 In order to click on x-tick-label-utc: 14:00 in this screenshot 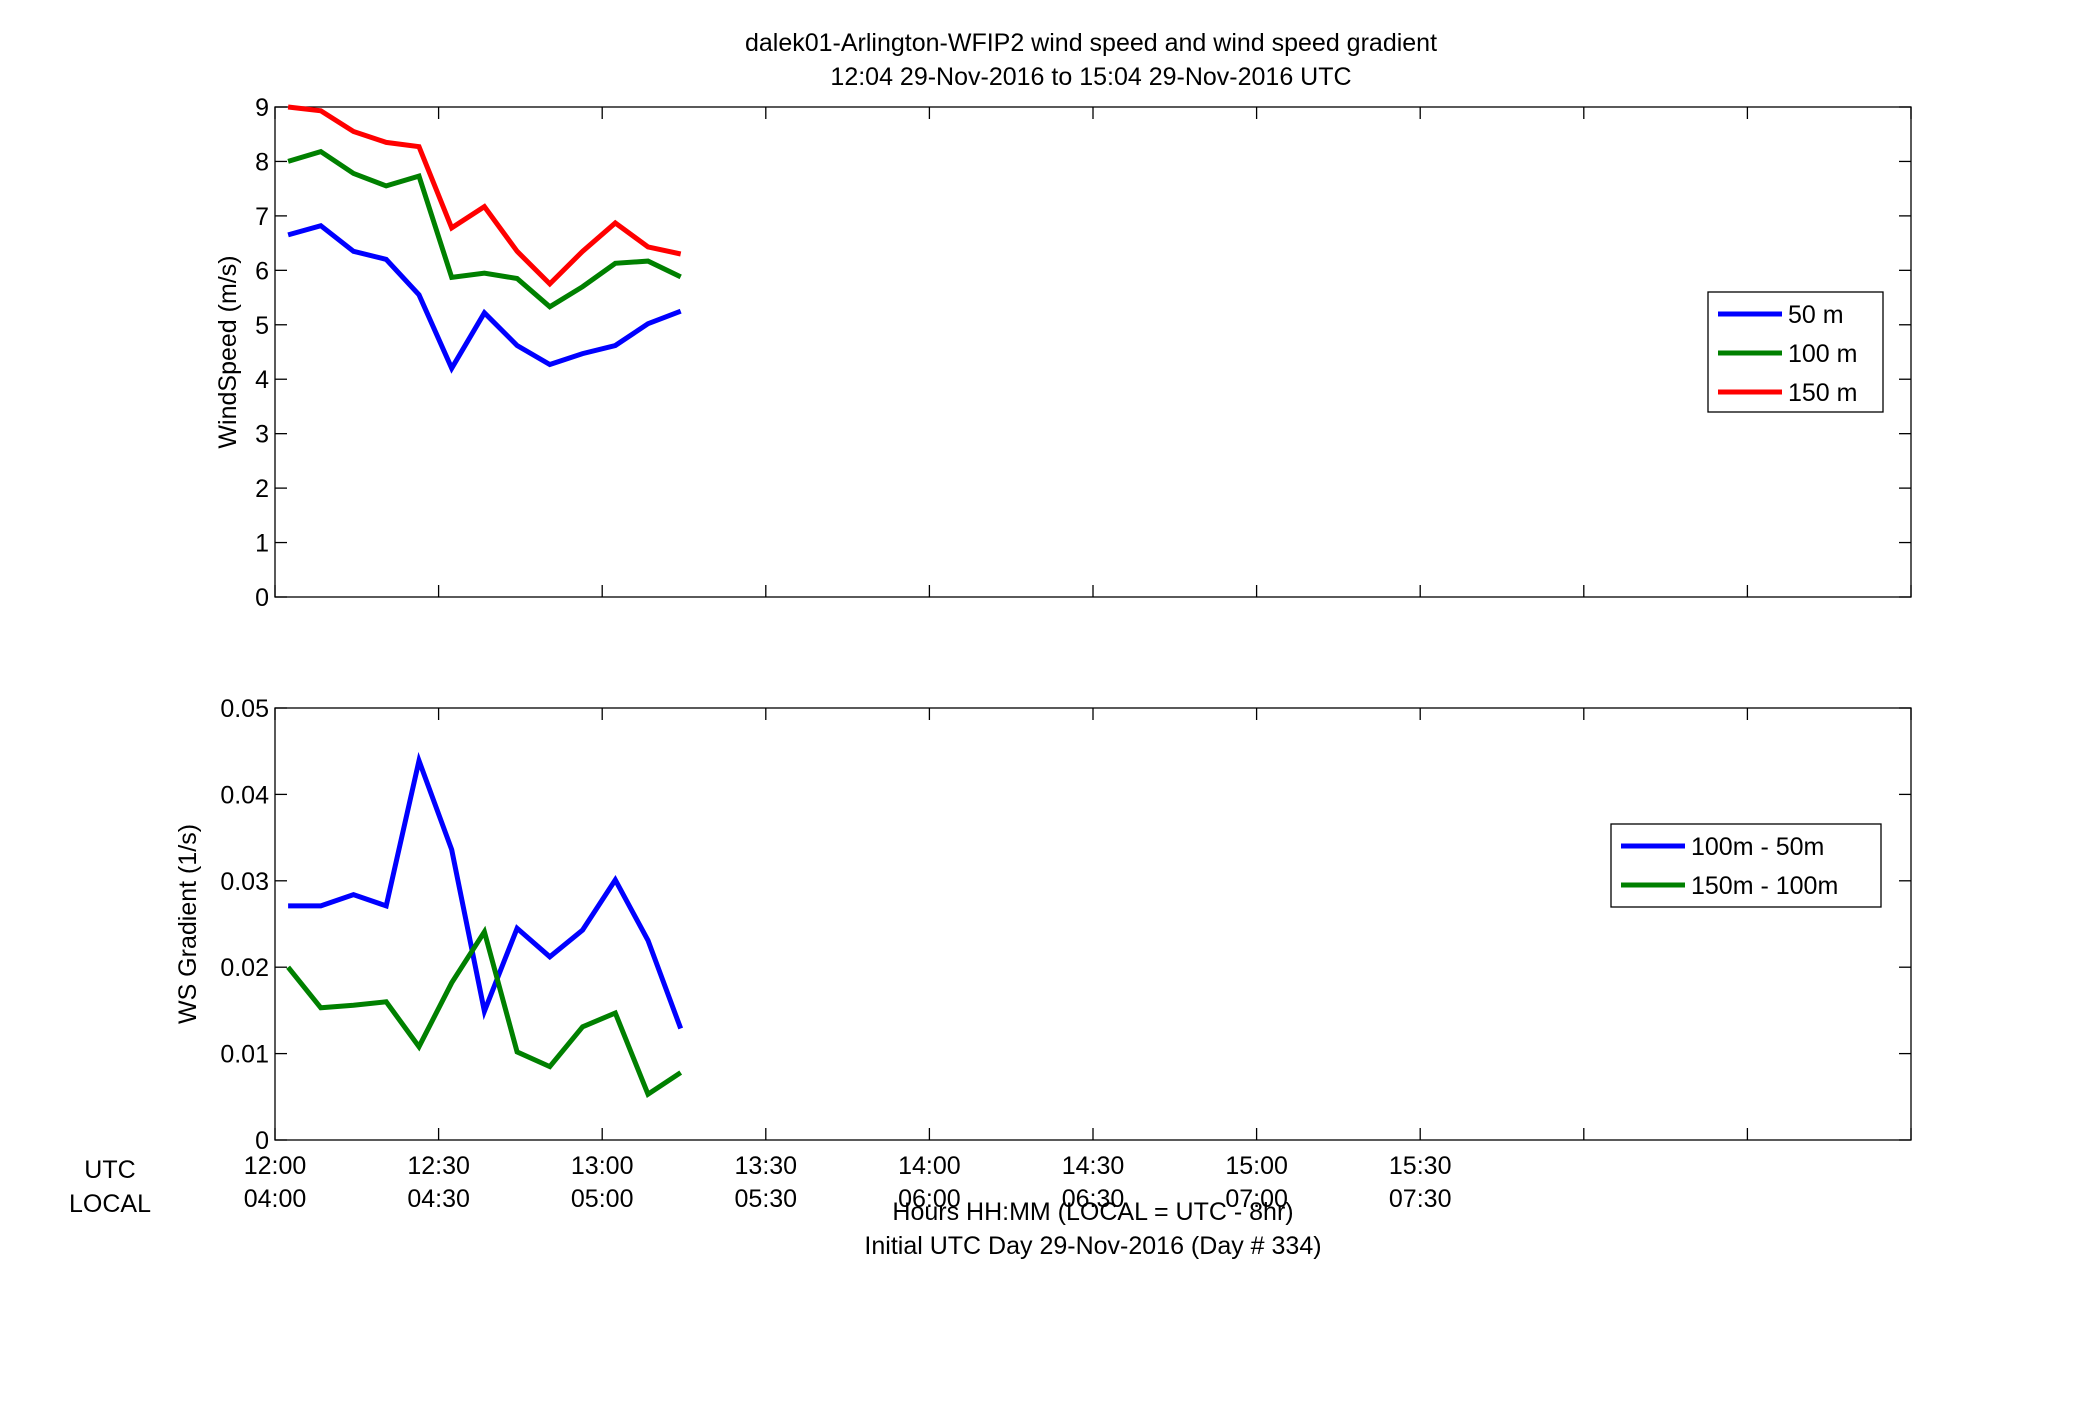, I will do `click(929, 1166)`.